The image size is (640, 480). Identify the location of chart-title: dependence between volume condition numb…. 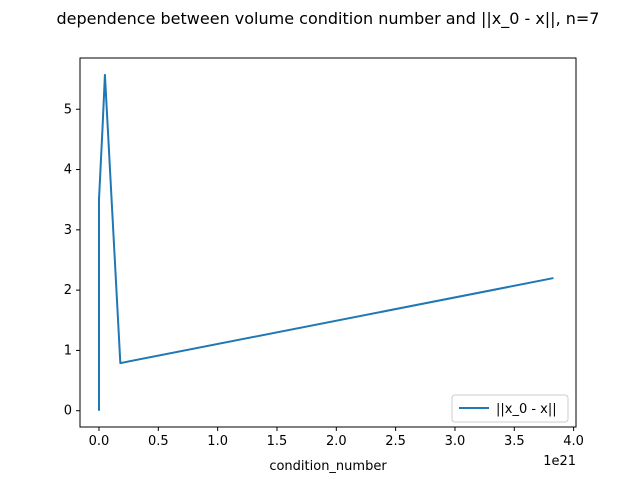
(328, 19).